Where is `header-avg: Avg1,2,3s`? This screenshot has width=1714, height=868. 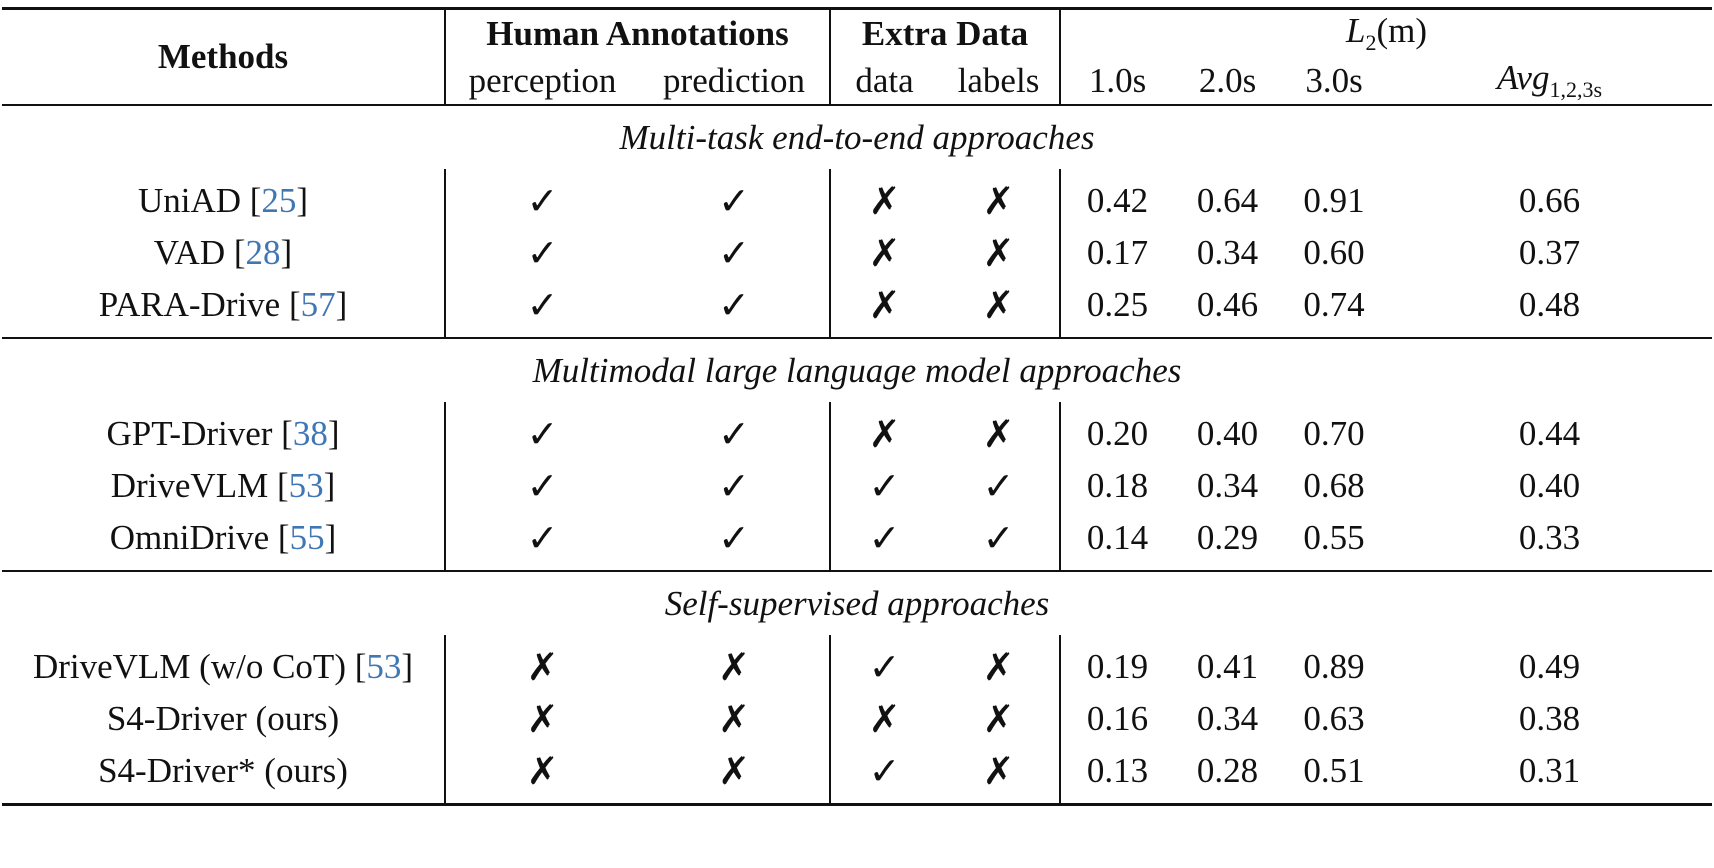 header-avg: Avg1,2,3s is located at coordinates (1549, 81).